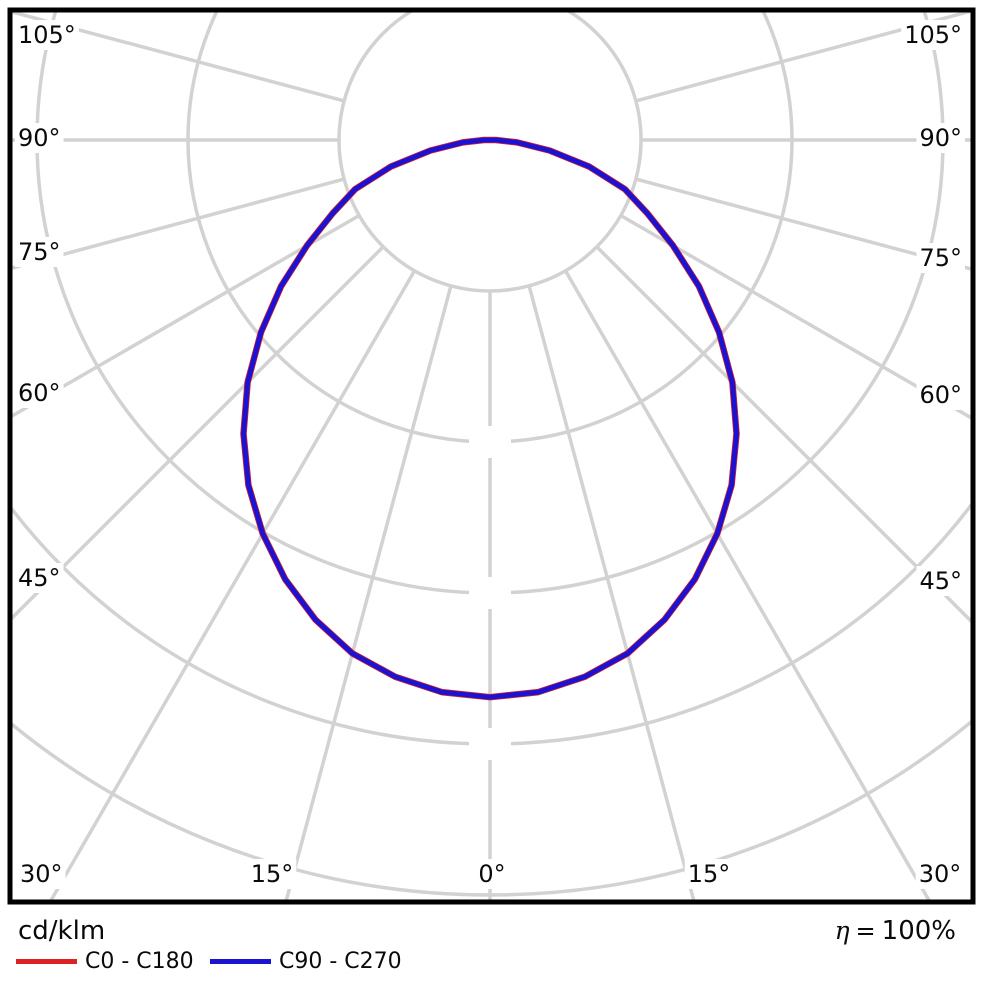  Describe the element at coordinates (139, 961) in the screenshot. I see `legend-label-c0-c180: C0 - C180` at that location.